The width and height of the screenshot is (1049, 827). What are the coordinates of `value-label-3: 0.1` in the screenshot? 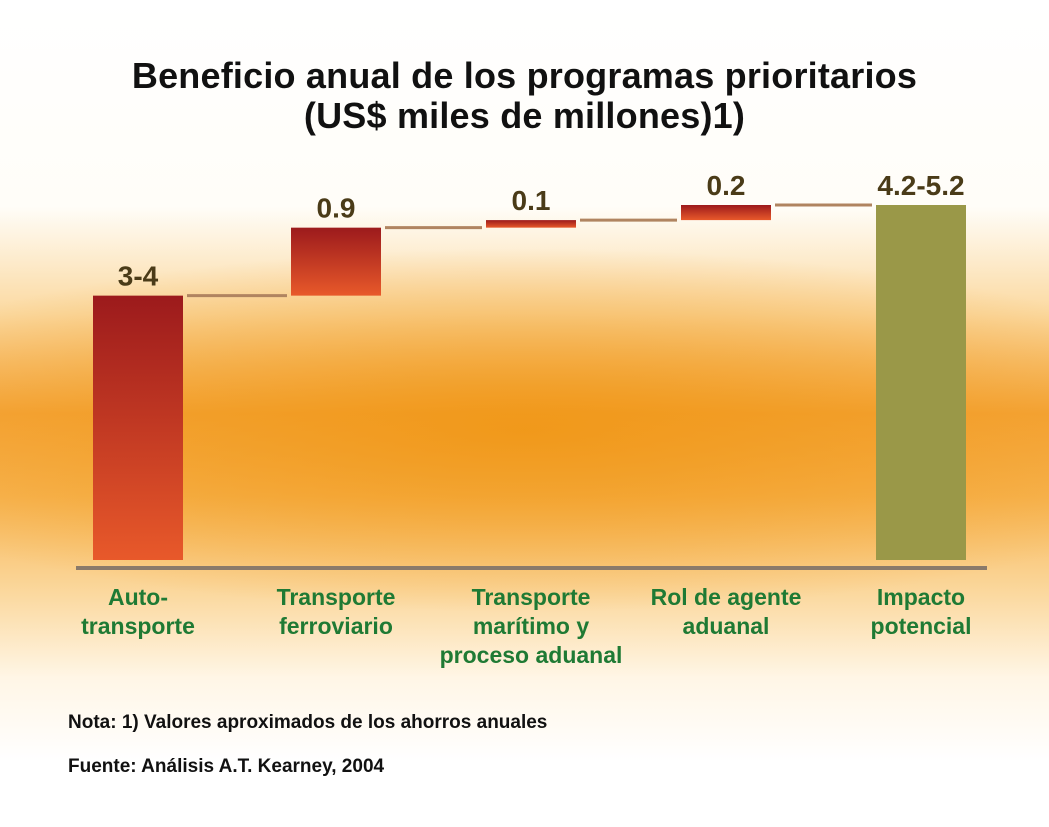 It's located at (531, 200).